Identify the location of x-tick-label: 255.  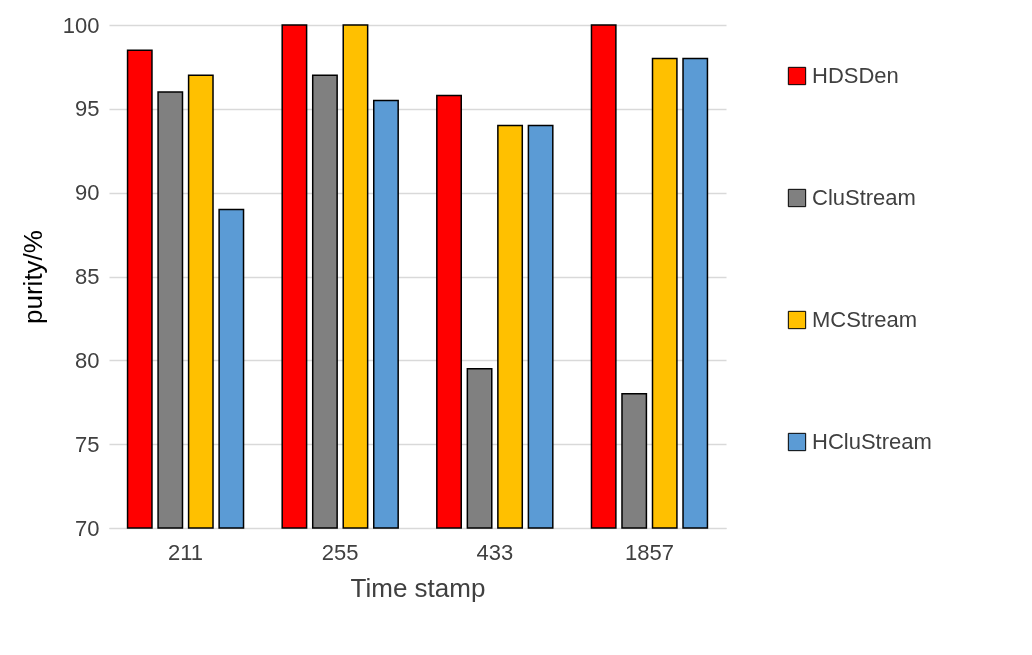
(340, 552).